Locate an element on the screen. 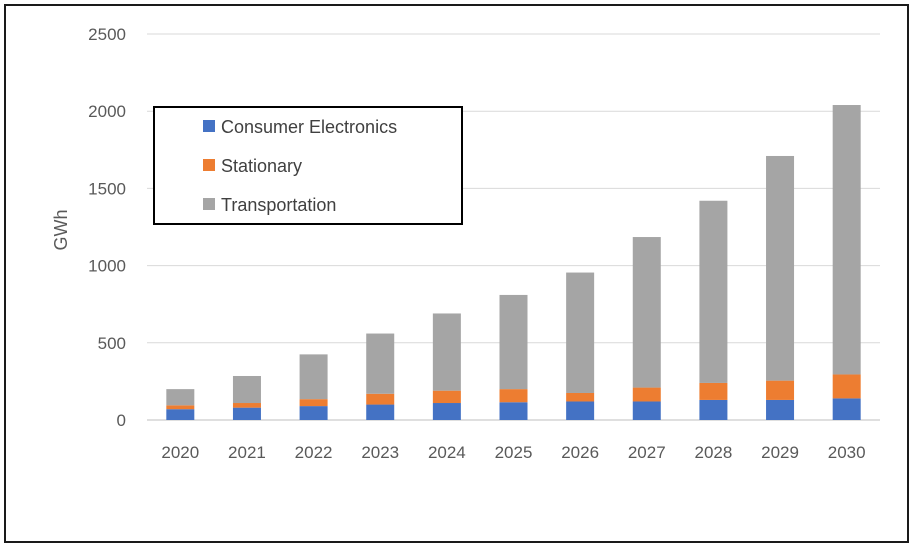 The width and height of the screenshot is (913, 547). bar-2020-consumer-electronics is located at coordinates (180, 414).